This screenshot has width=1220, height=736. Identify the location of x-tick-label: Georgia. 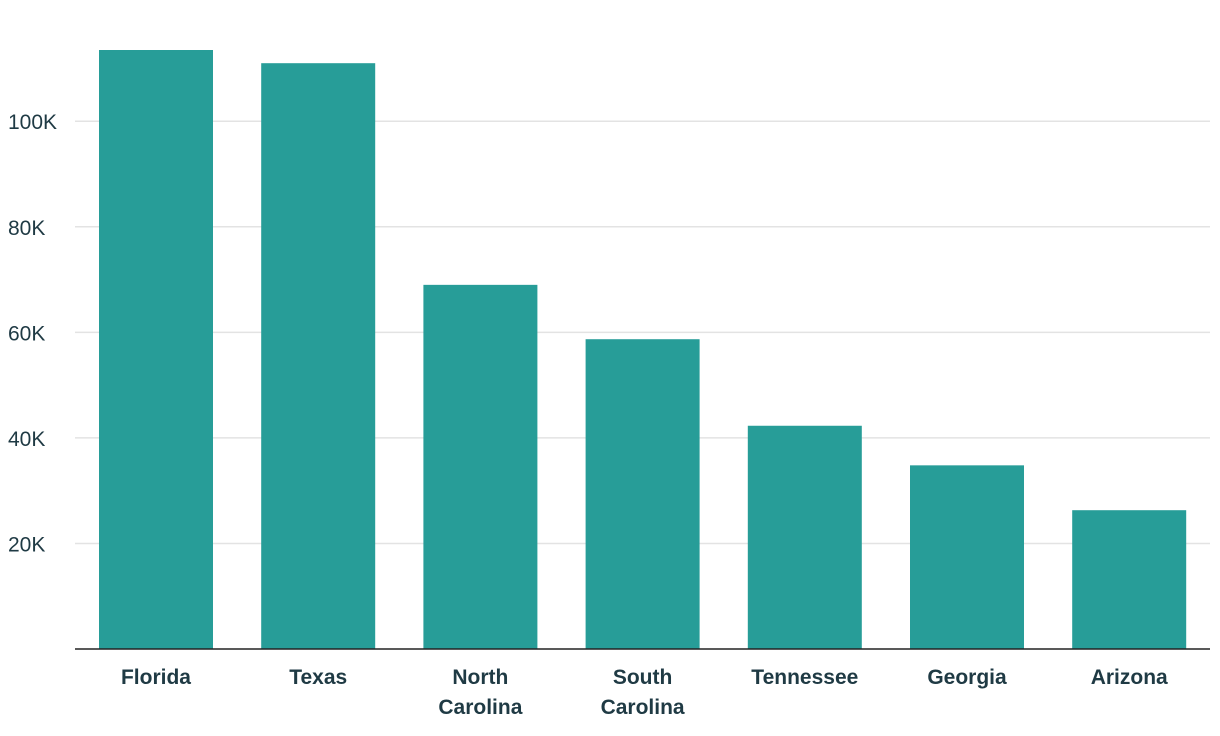
(967, 677).